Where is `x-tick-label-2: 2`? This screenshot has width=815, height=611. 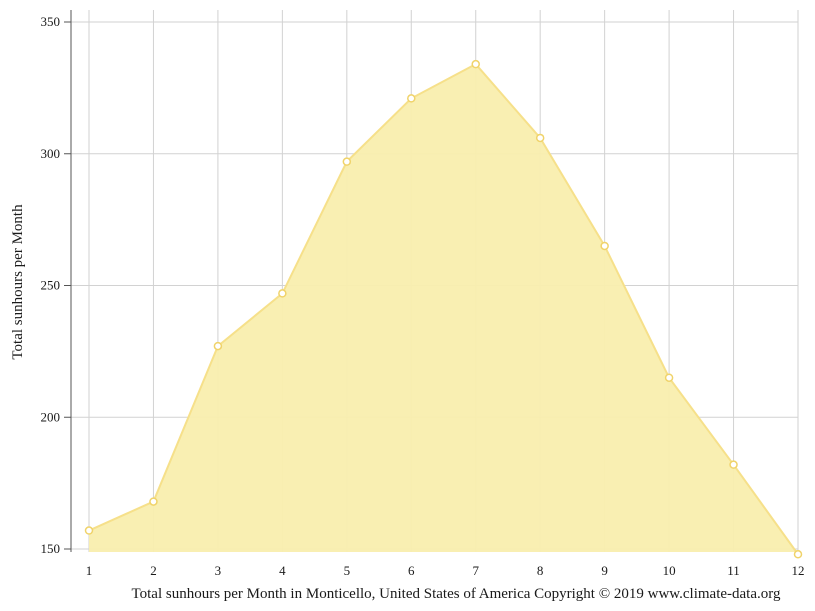 x-tick-label-2: 2 is located at coordinates (153, 570).